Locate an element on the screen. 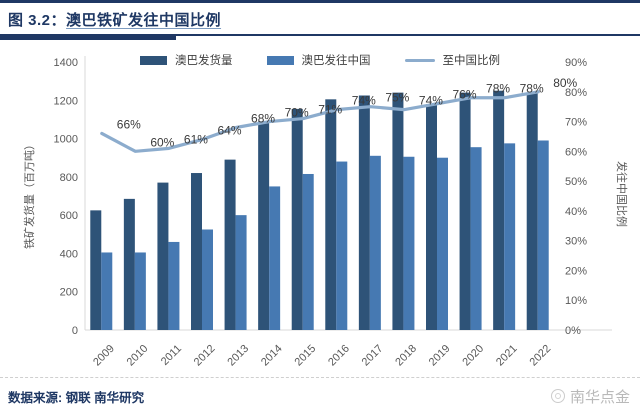  left-axis-title: 铁矿发货量（百万吨） is located at coordinates (30, 194).